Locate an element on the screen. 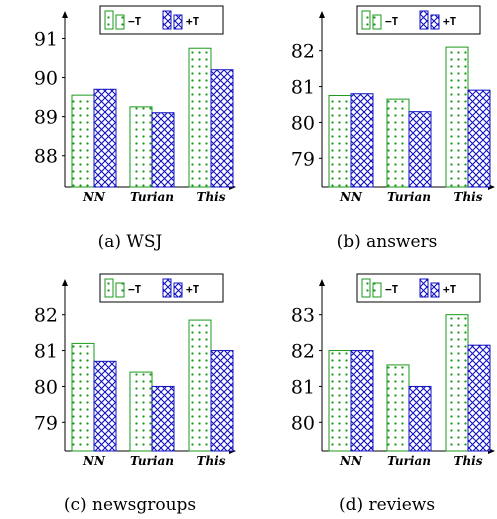 The width and height of the screenshot is (497, 519). subfigure-caption: (d) reviews is located at coordinates (387, 505).